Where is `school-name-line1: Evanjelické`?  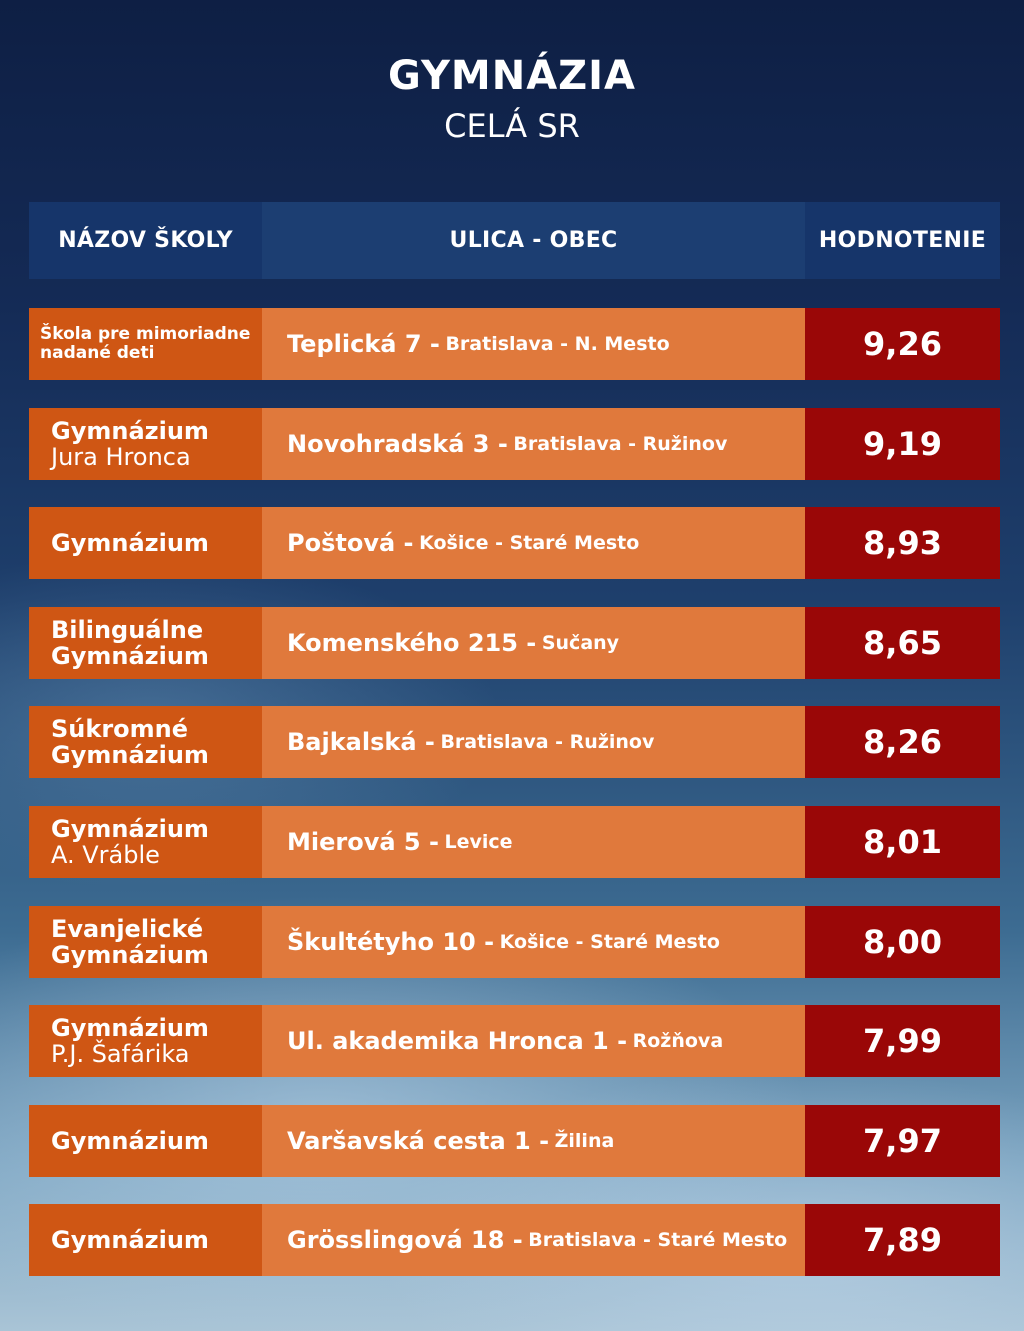 school-name-line1: Evanjelické is located at coordinates (127, 928).